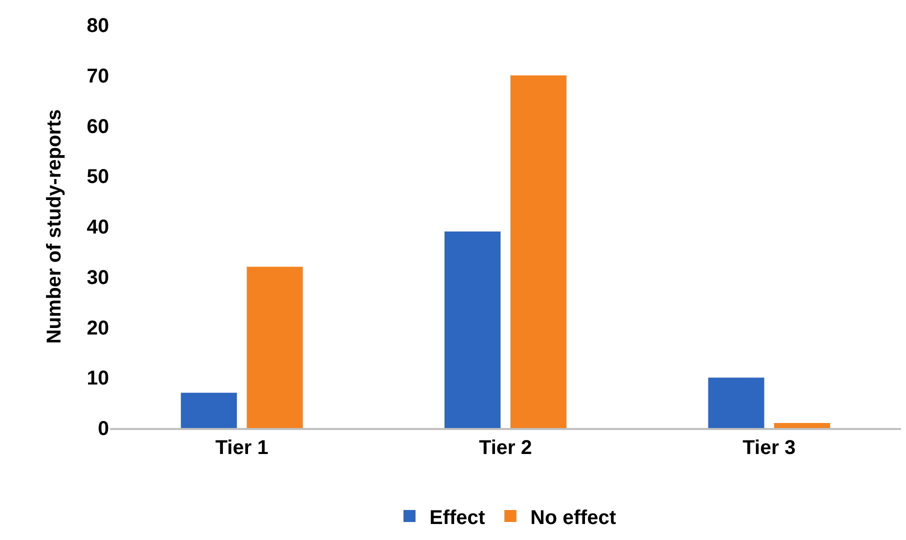 The image size is (906, 540). I want to click on y-tick-label: 80, so click(97, 26).